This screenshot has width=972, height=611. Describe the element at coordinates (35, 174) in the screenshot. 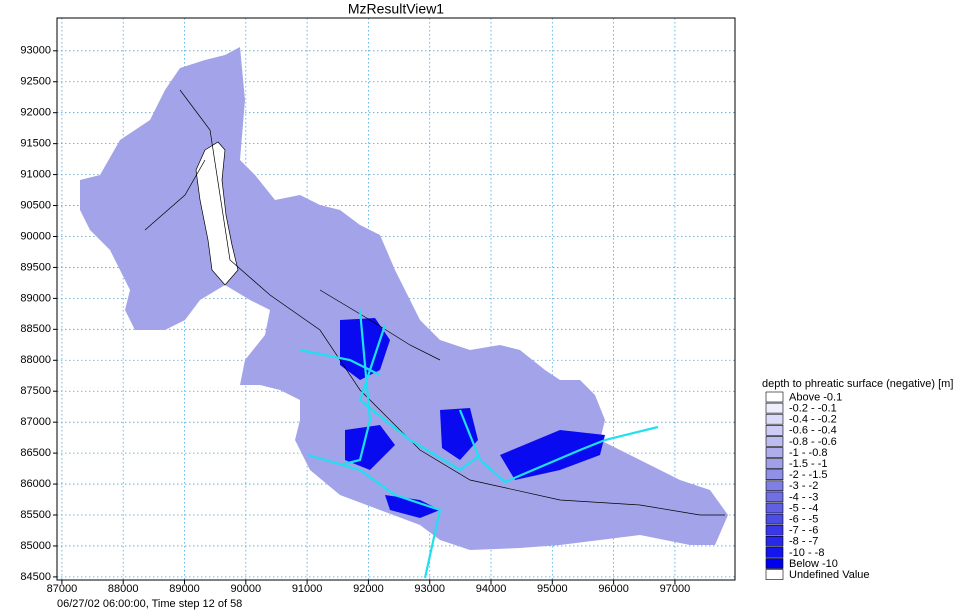

I see `y-tick-label: 91000` at that location.